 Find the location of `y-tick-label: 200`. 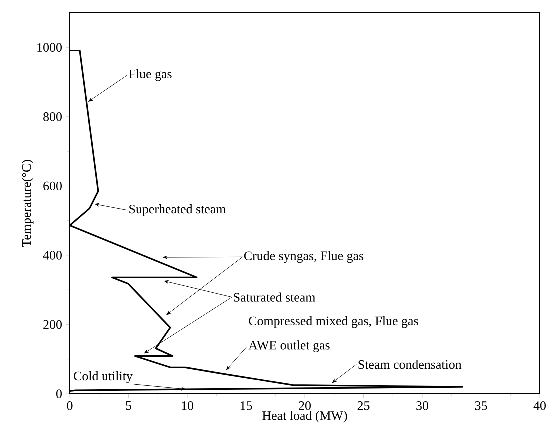

y-tick-label: 200 is located at coordinates (53, 325).